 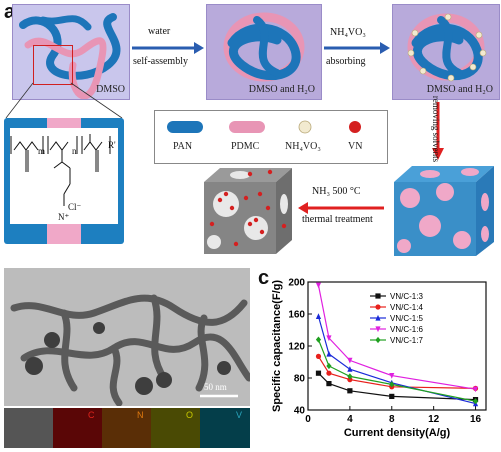 What do you see at coordinates (308, 419) in the screenshot?
I see `x-tick-label: 0` at bounding box center [308, 419].